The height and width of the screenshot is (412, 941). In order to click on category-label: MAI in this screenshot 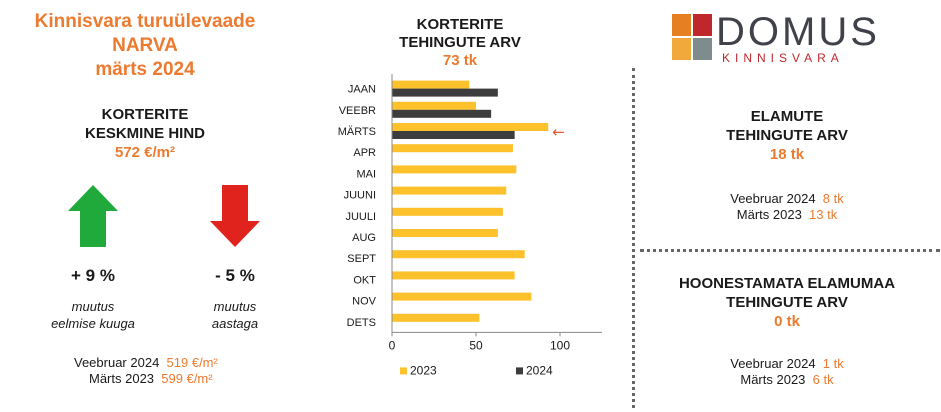, I will do `click(366, 174)`.